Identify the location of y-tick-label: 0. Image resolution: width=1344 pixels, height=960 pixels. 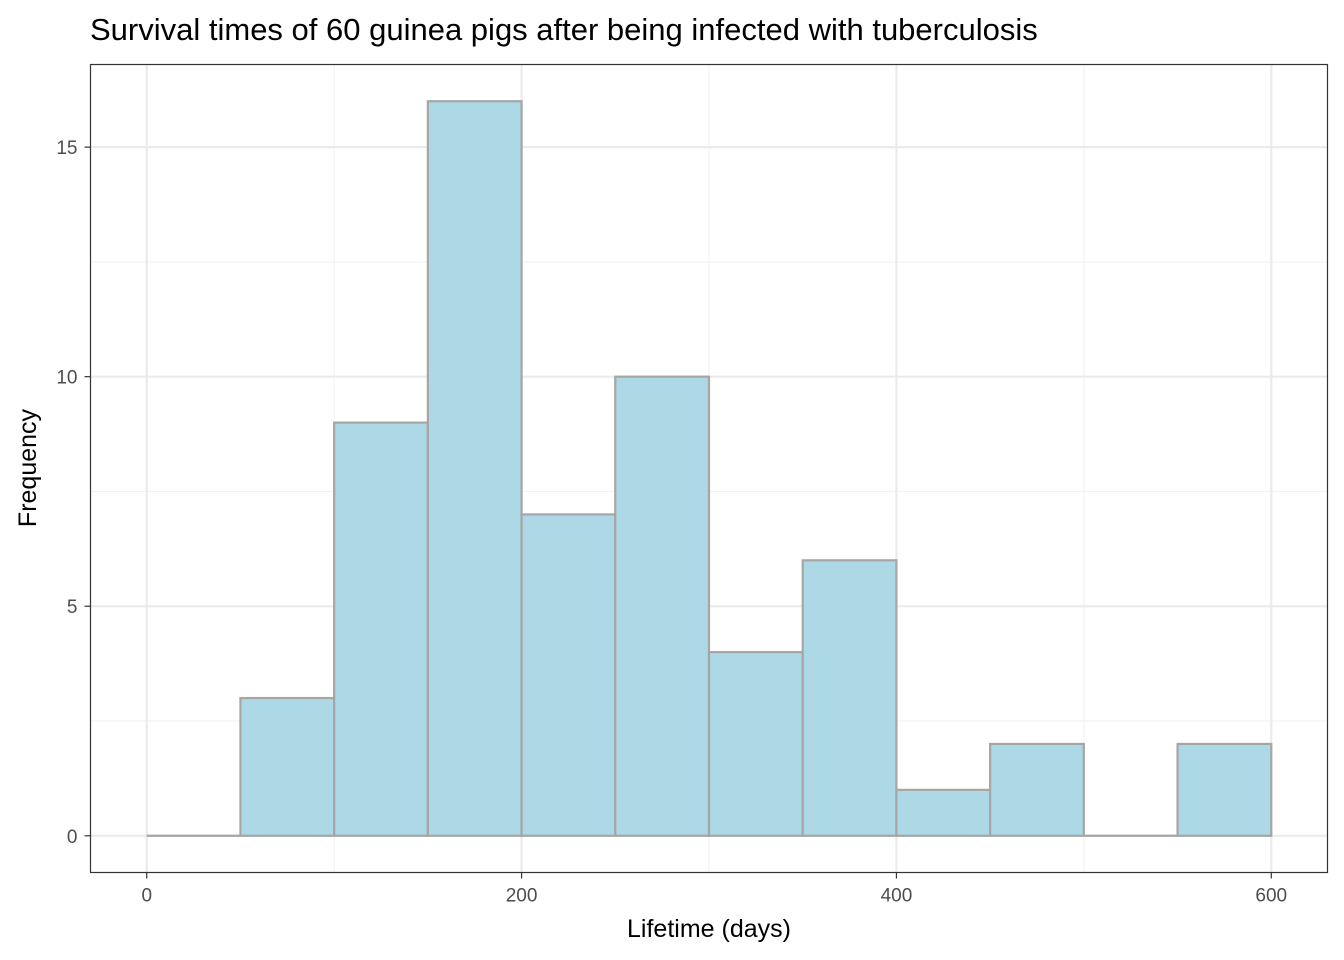
(72, 837).